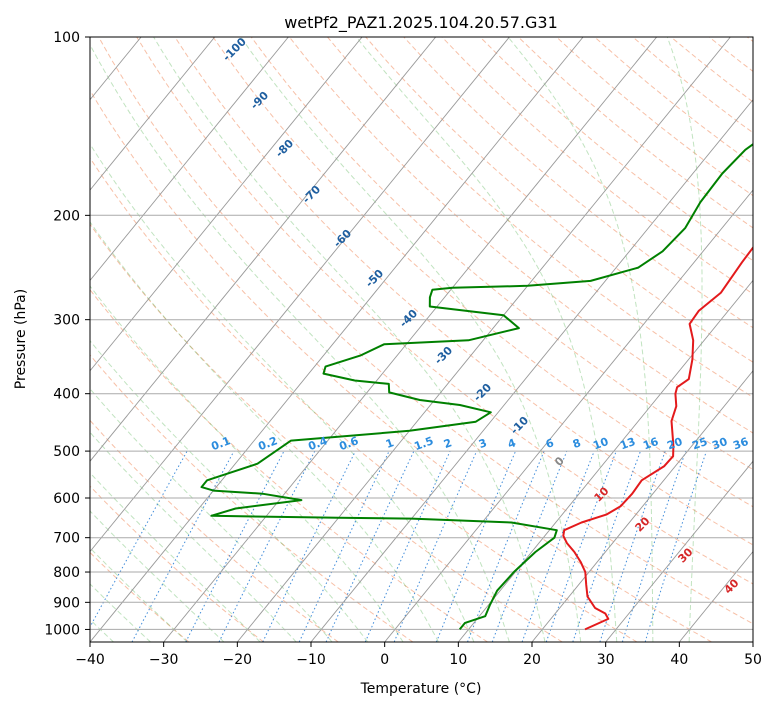  Describe the element at coordinates (753, 660) in the screenshot. I see `x-tick-label: 50` at that location.